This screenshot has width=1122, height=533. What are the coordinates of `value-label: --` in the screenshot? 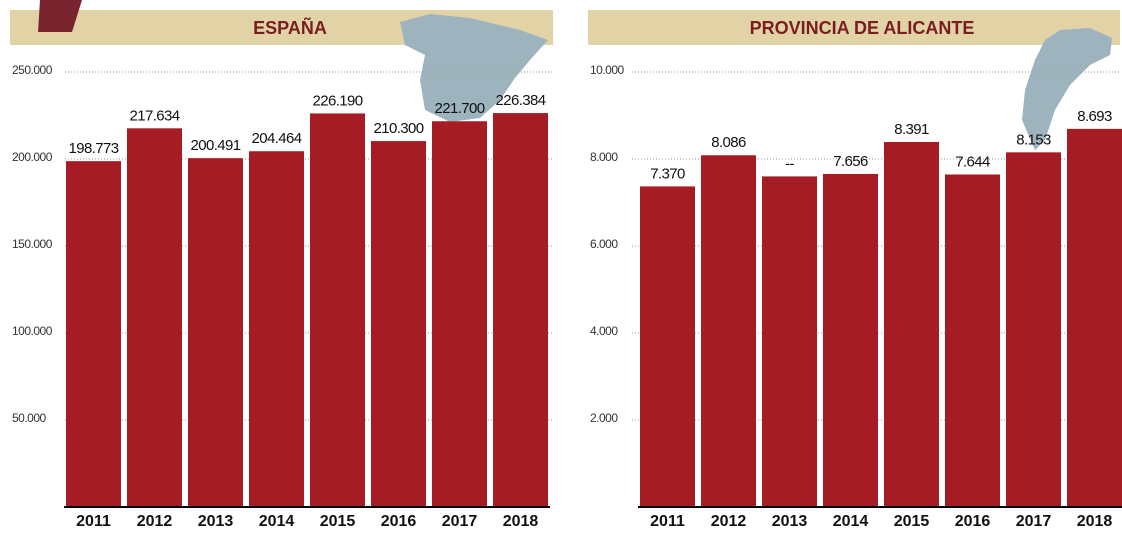 It's located at (789, 163).